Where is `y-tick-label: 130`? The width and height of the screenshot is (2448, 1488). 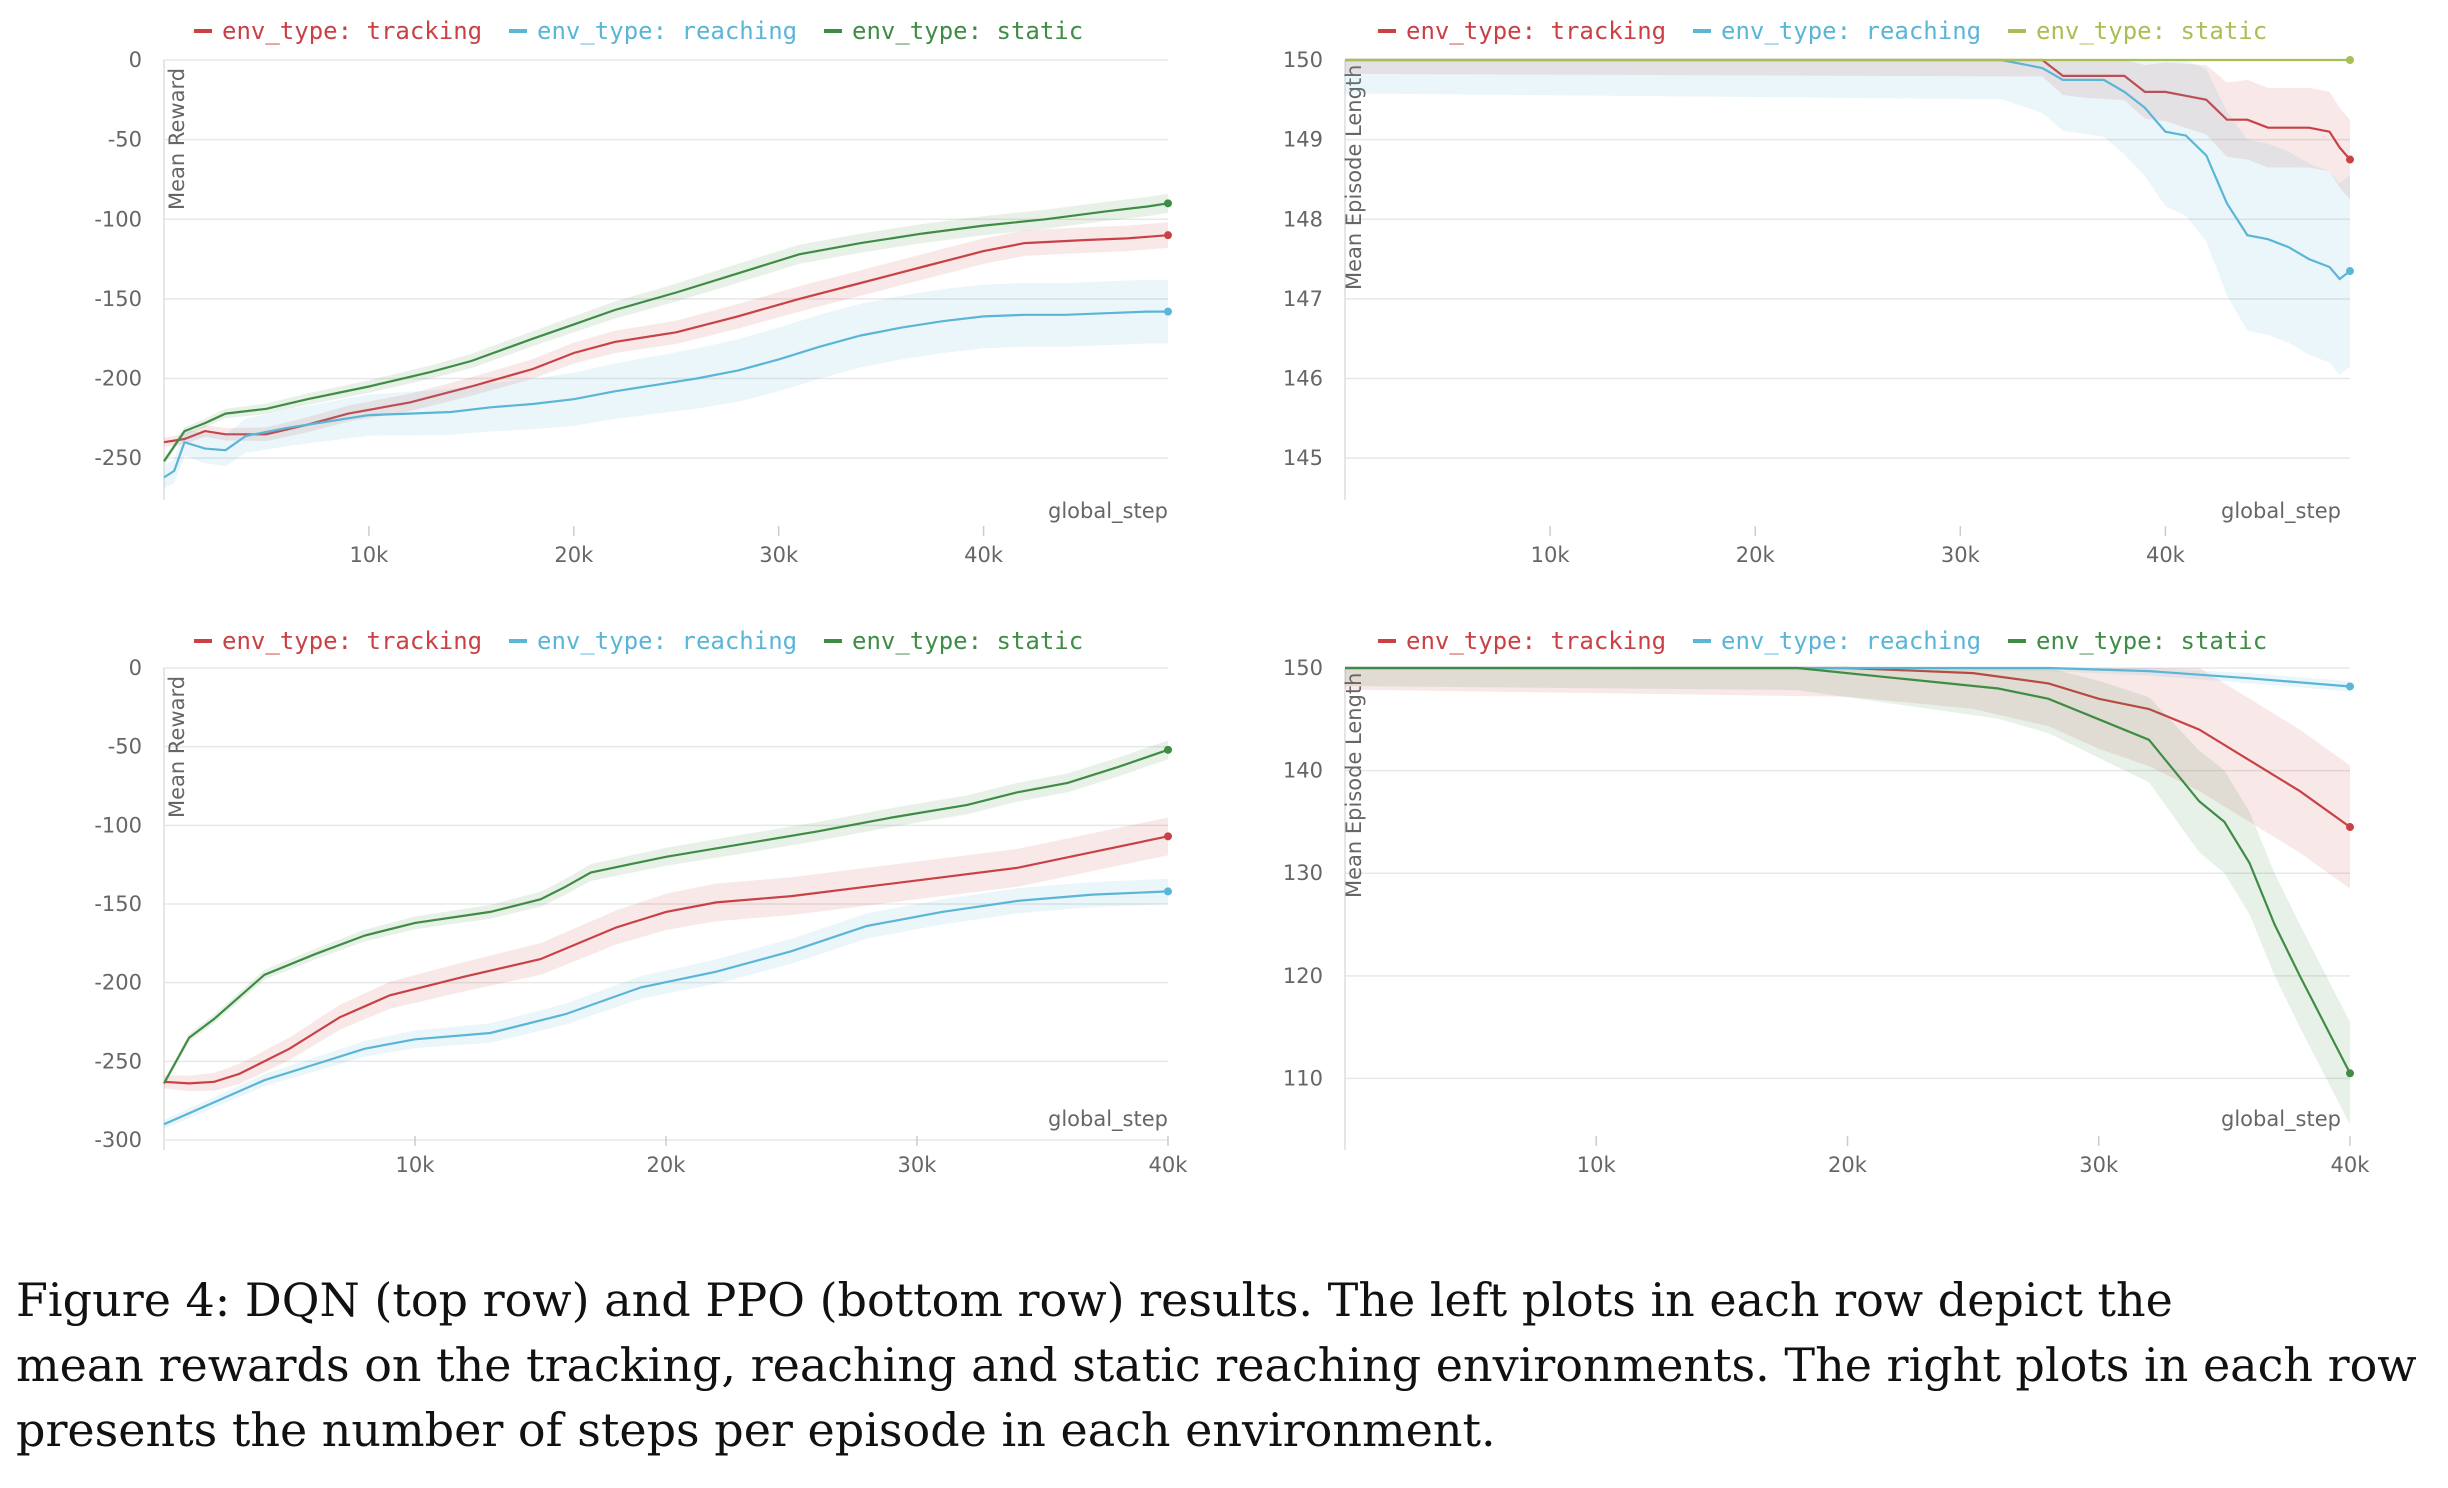
y-tick-label: 130 is located at coordinates (1303, 873).